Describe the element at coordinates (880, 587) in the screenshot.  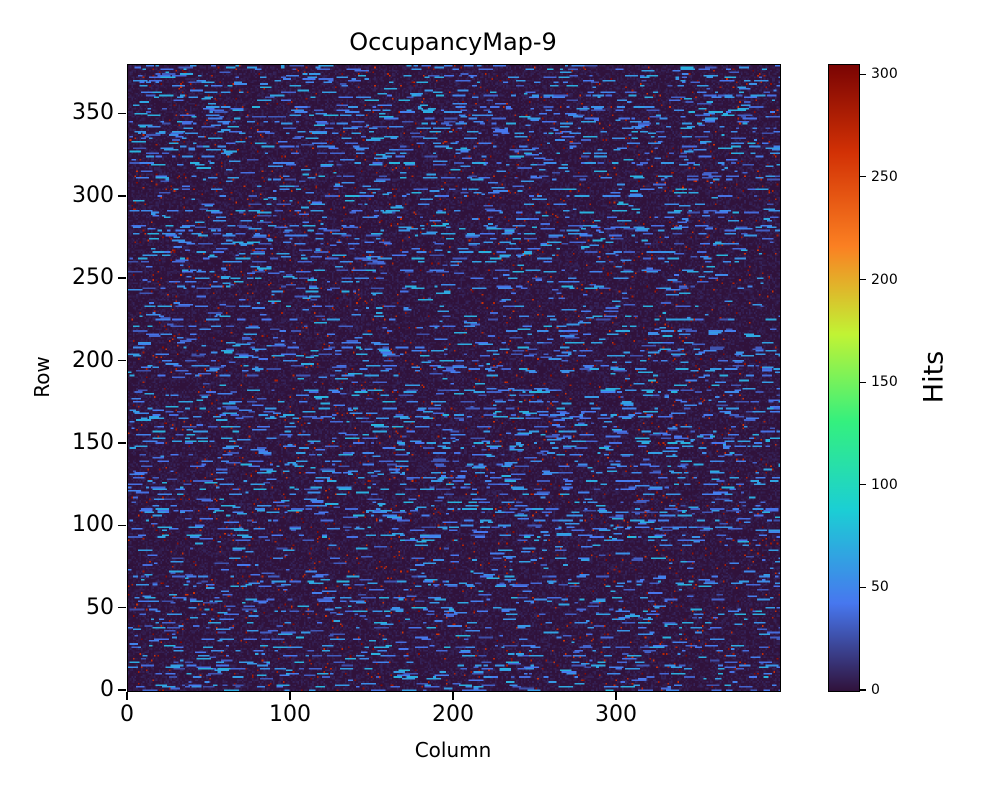
I see `colorbar-tick-label: 50` at that location.